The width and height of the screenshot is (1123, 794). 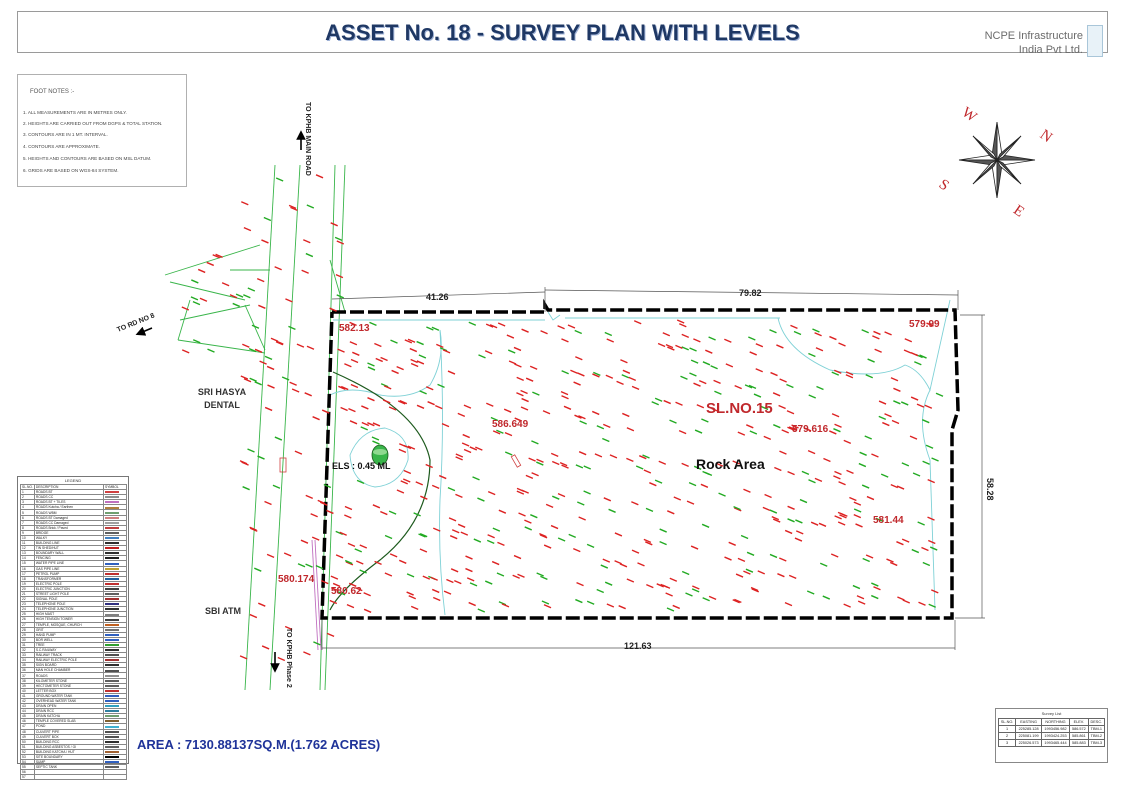 I want to click on coordinate-cell: 1993465.444, so click(x=1055, y=743).